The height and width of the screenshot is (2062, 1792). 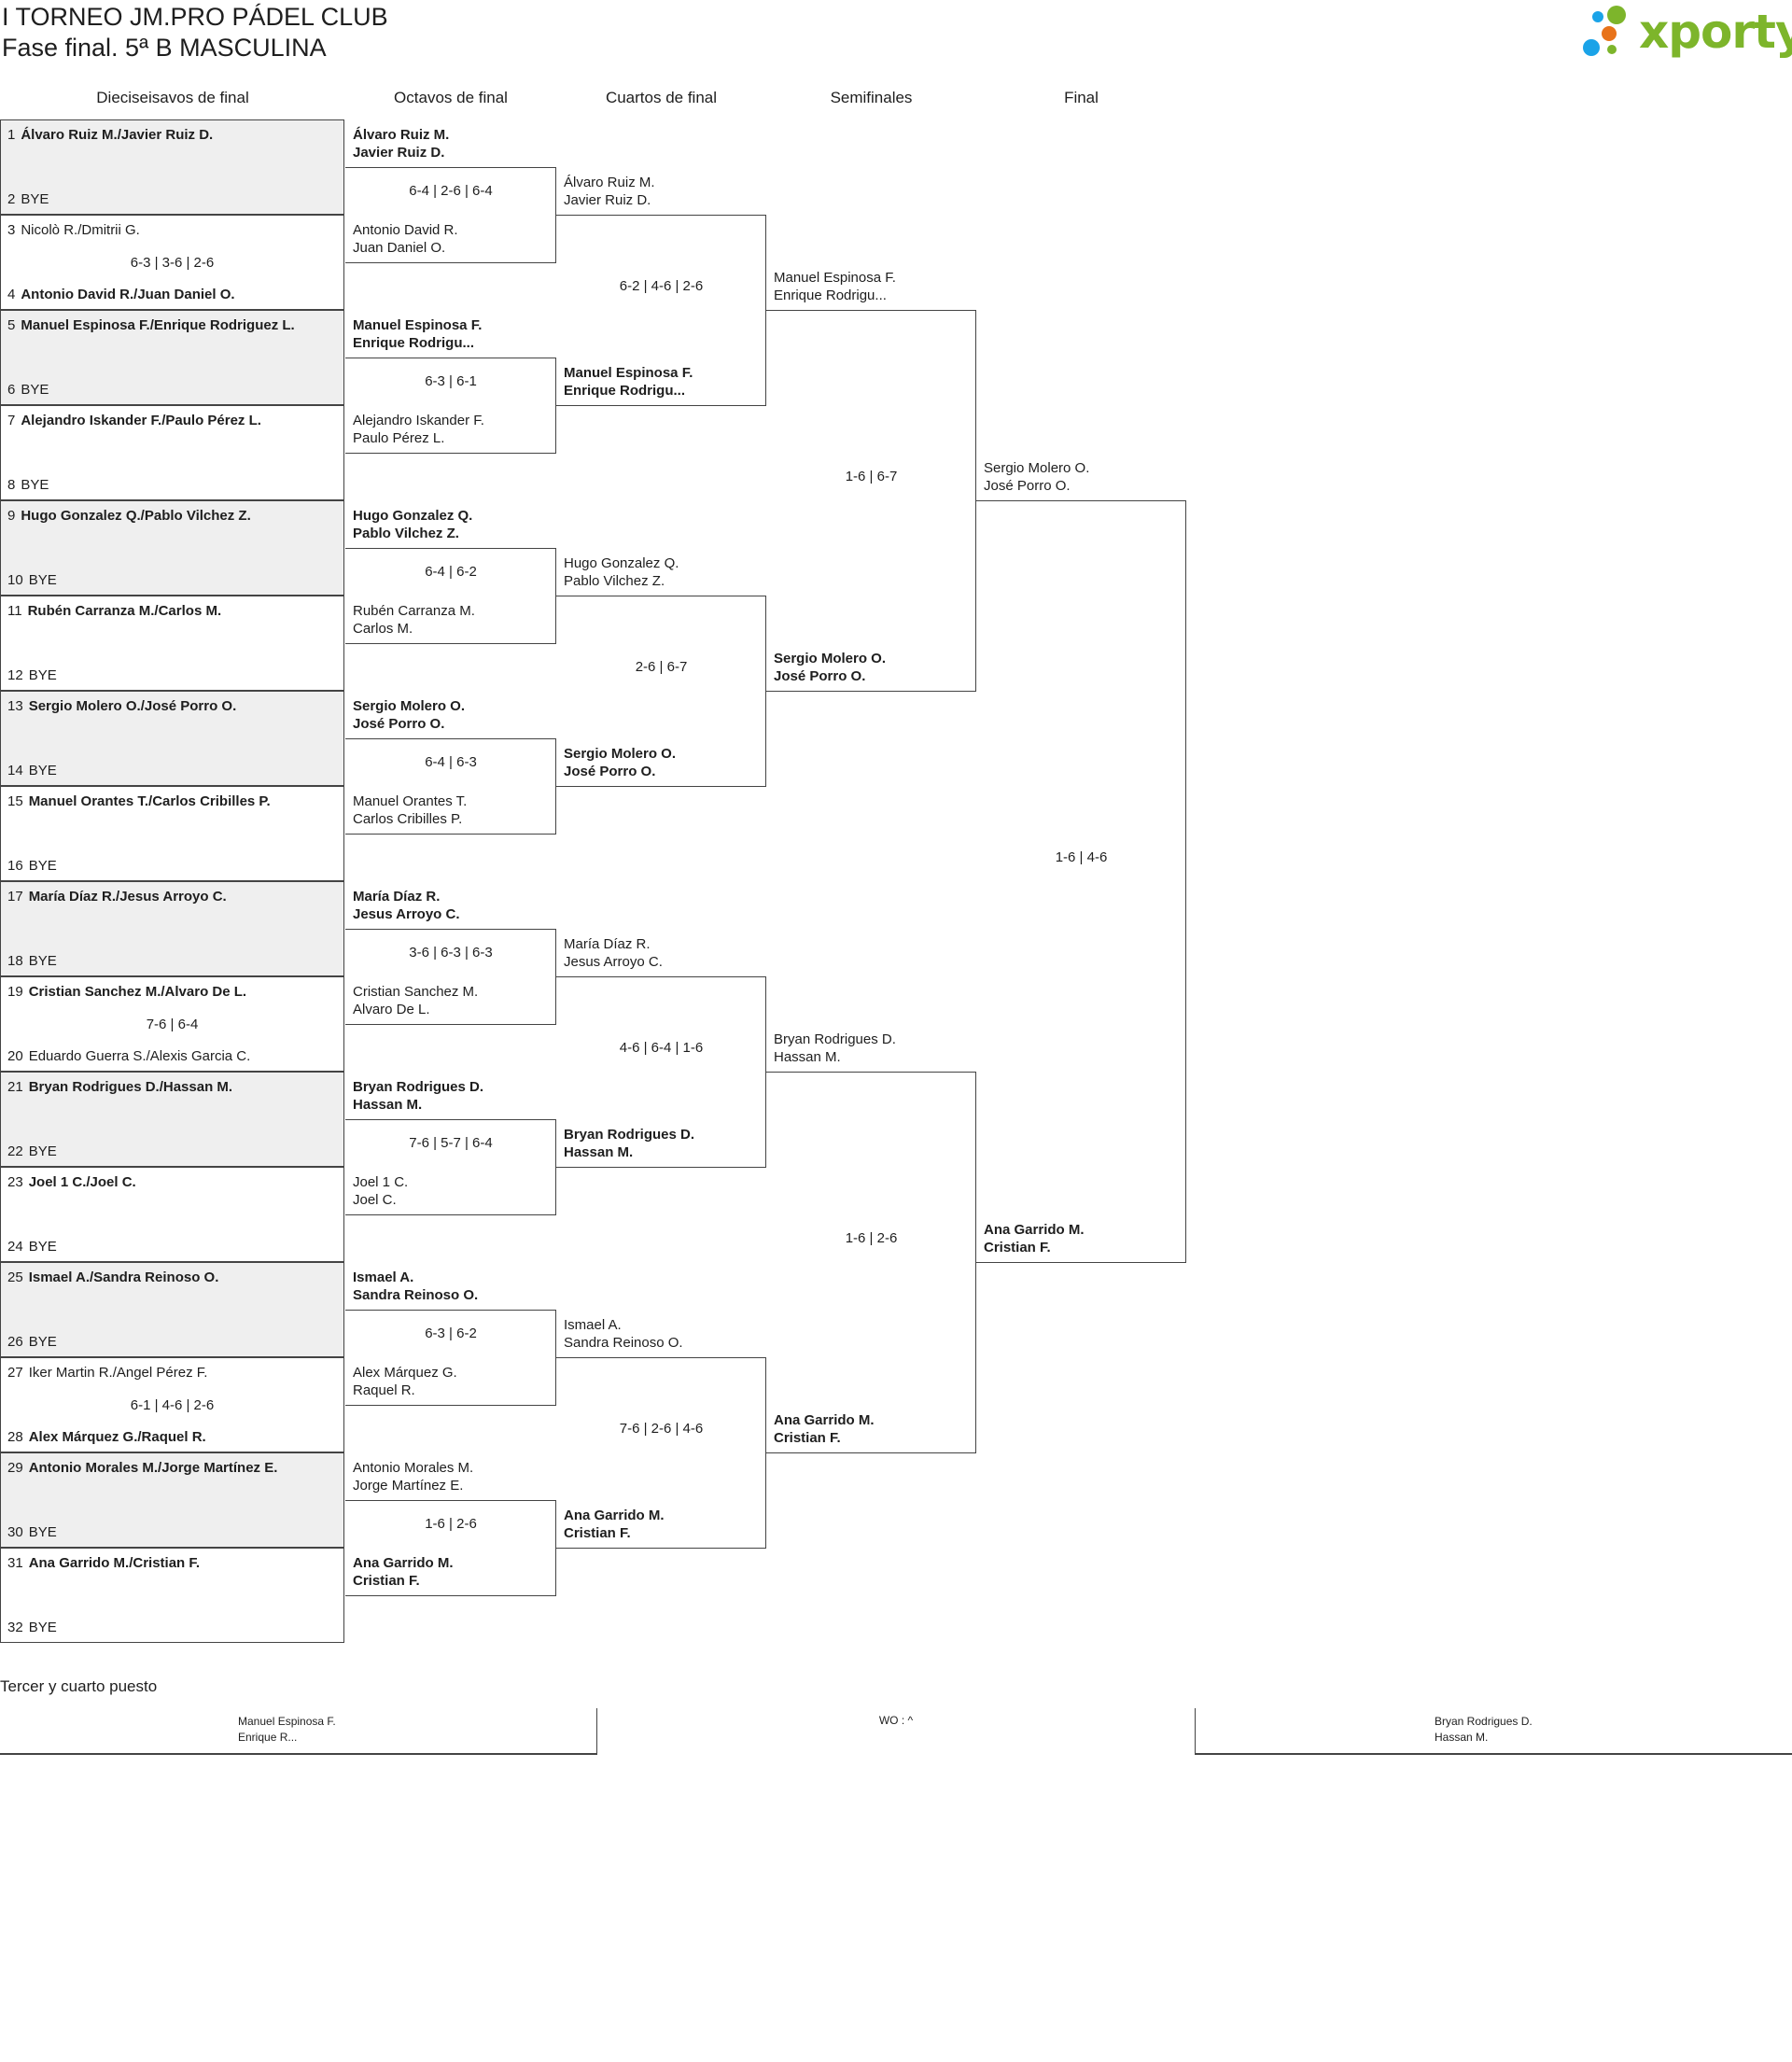 I want to click on team-row: 18 BYE, so click(x=32, y=961).